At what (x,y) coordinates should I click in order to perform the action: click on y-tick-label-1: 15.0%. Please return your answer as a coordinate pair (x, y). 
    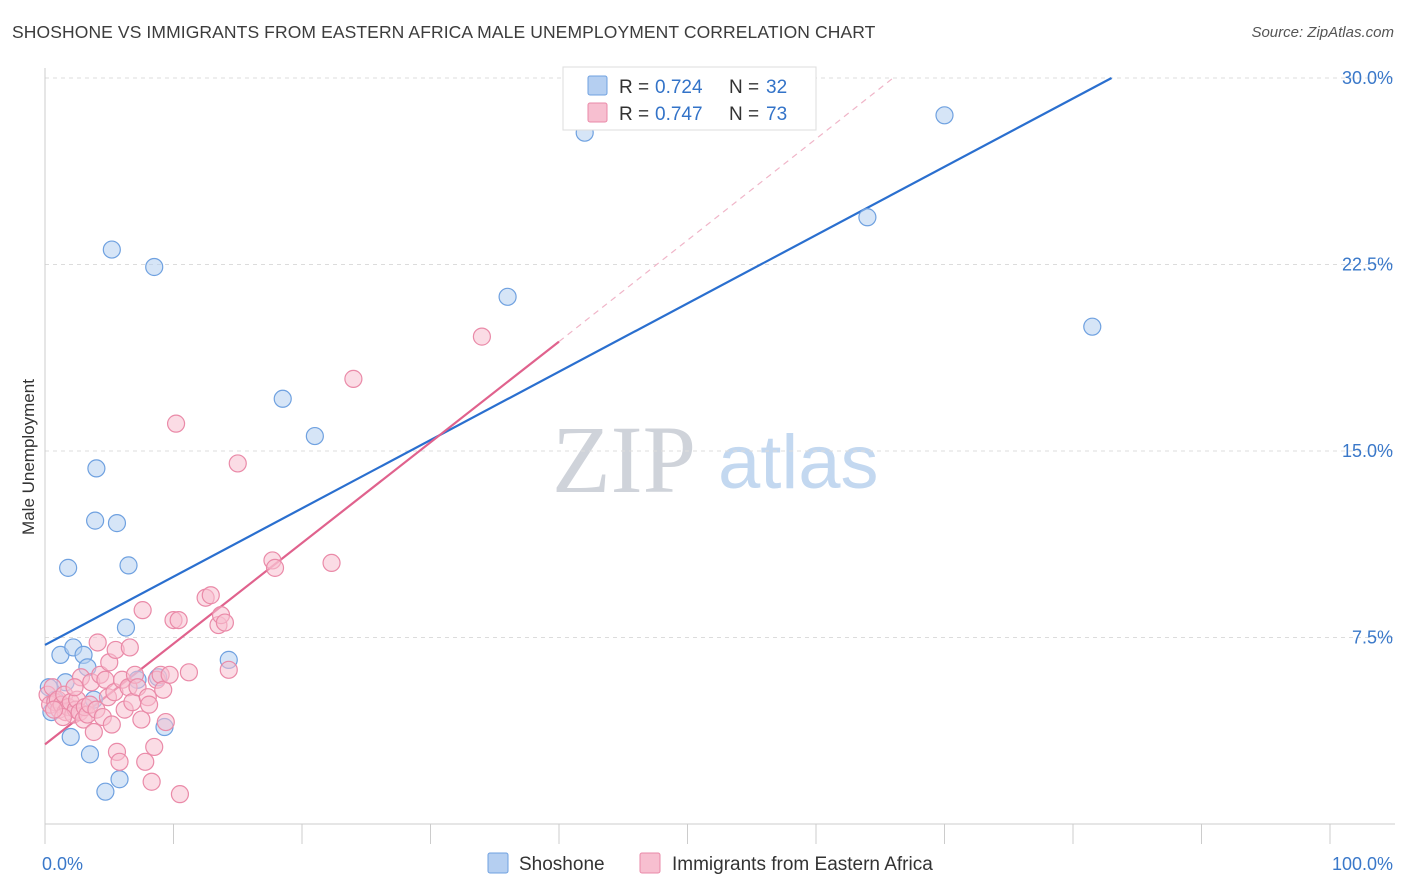
    Looking at the image, I should click on (1367, 451).